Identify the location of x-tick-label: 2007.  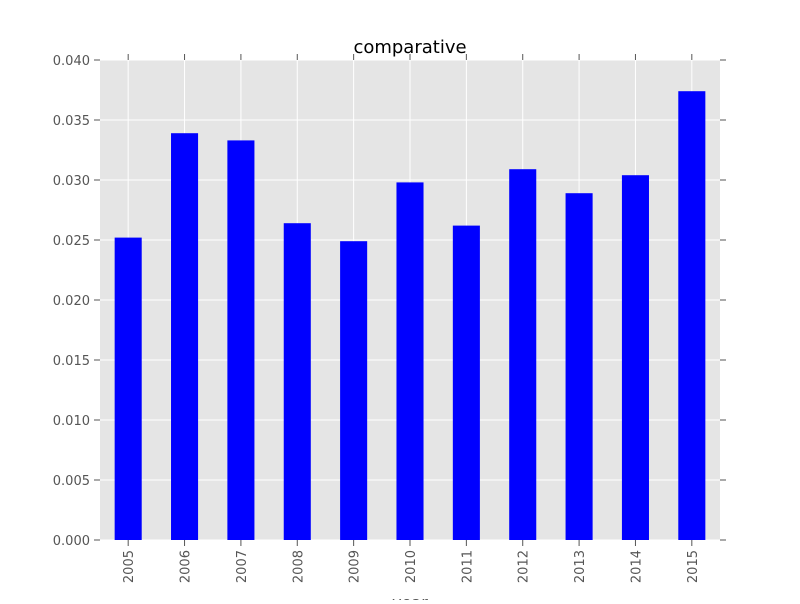
(242, 566).